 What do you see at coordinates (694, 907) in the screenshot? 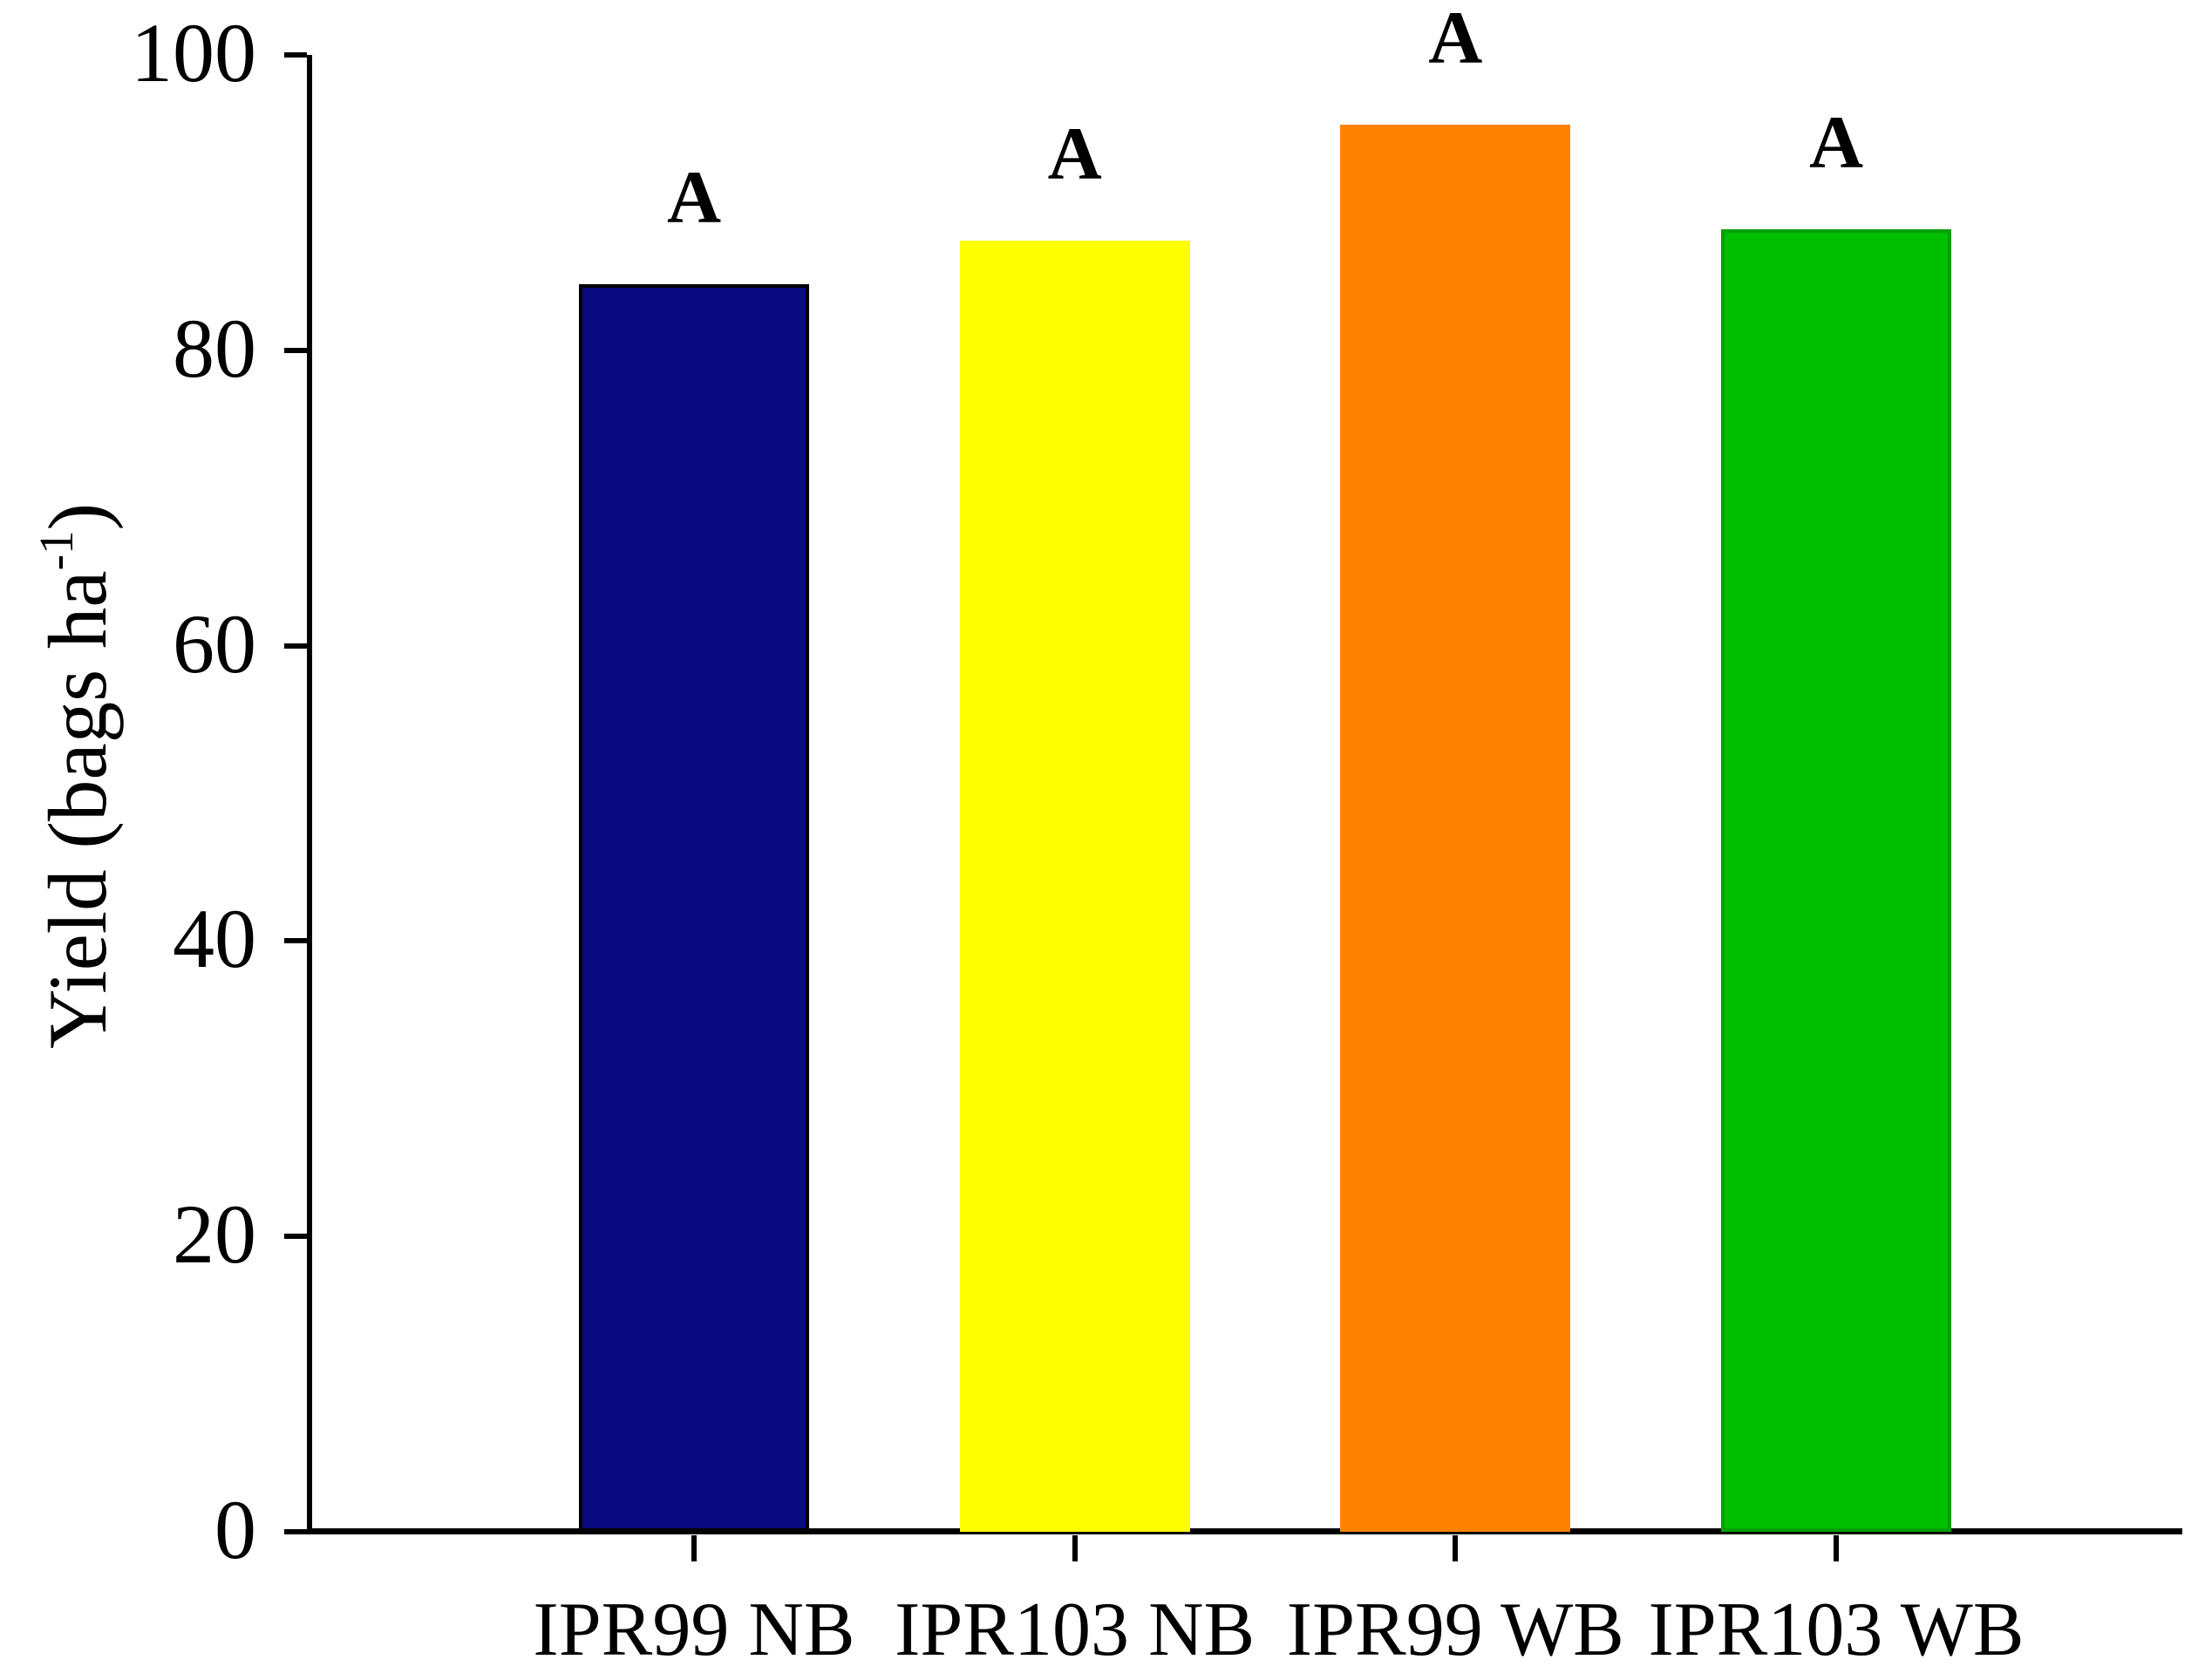
I see `bar-ipr99-nb` at bounding box center [694, 907].